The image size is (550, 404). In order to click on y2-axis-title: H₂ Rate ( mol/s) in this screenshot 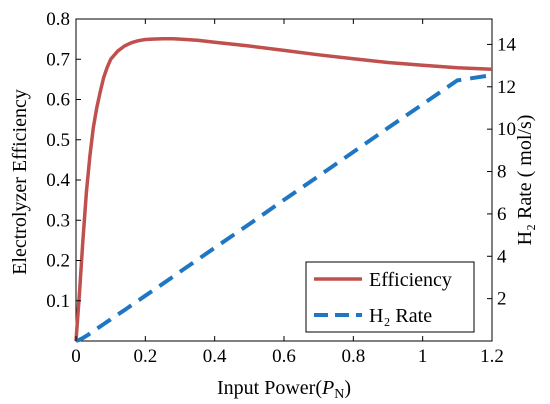, I will do `click(525, 180)`.